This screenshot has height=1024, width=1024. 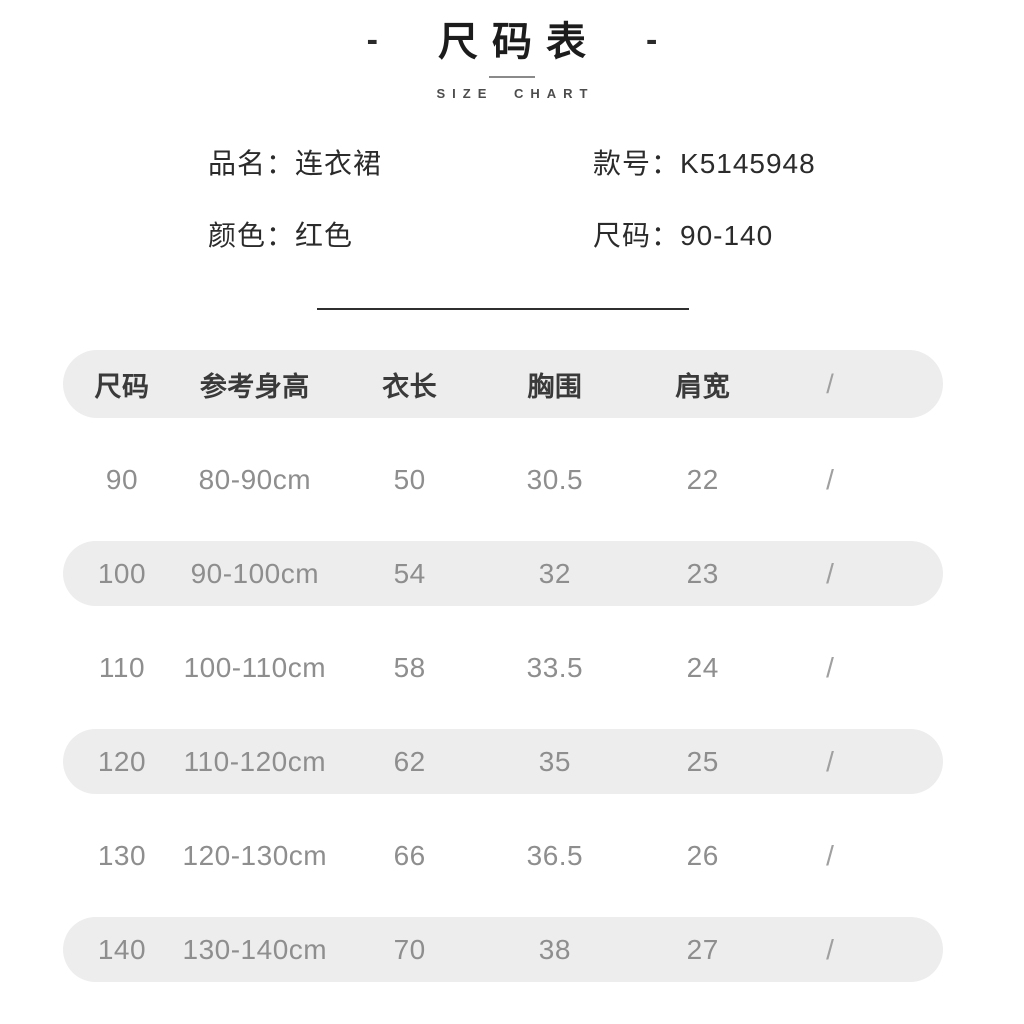 I want to click on header-size: 尺码, so click(x=122, y=386).